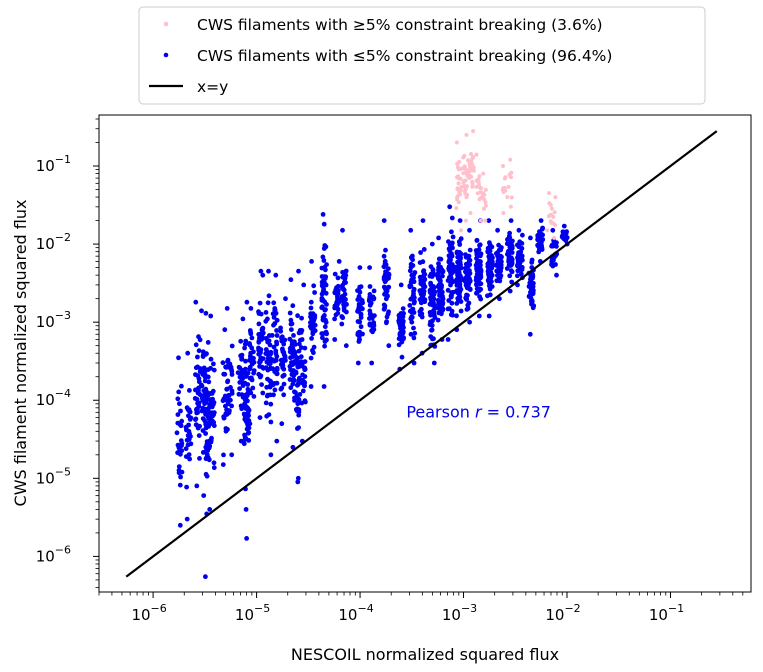 The height and width of the screenshot is (672, 763). I want to click on y-tick-label: 10⁻¹, so click(53, 164).